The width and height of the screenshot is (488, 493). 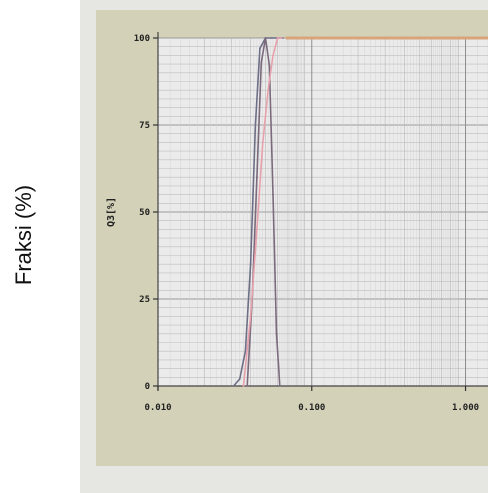 What do you see at coordinates (111, 212) in the screenshot?
I see `y-axis-title: Q3[%]` at bounding box center [111, 212].